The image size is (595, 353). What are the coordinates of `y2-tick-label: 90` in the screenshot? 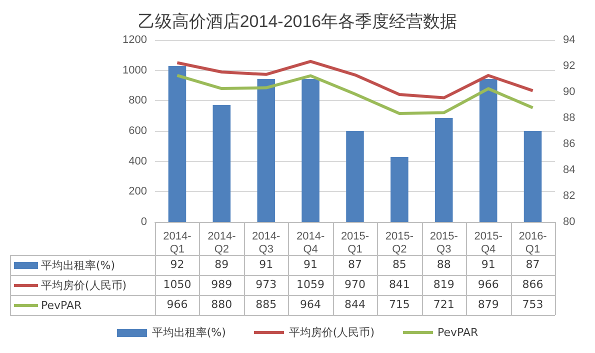 It's located at (569, 92).